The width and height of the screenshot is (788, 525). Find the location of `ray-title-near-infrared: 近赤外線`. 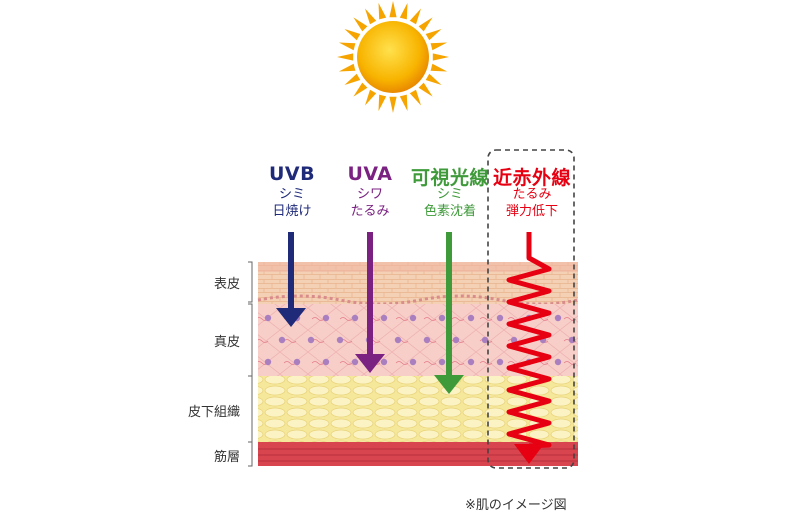

ray-title-near-infrared: 近赤外線 is located at coordinates (531, 178).